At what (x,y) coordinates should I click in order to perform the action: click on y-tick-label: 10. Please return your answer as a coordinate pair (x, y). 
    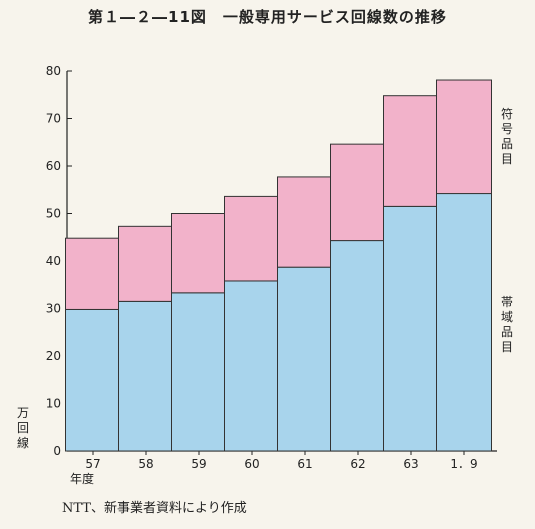
    Looking at the image, I should click on (53, 404).